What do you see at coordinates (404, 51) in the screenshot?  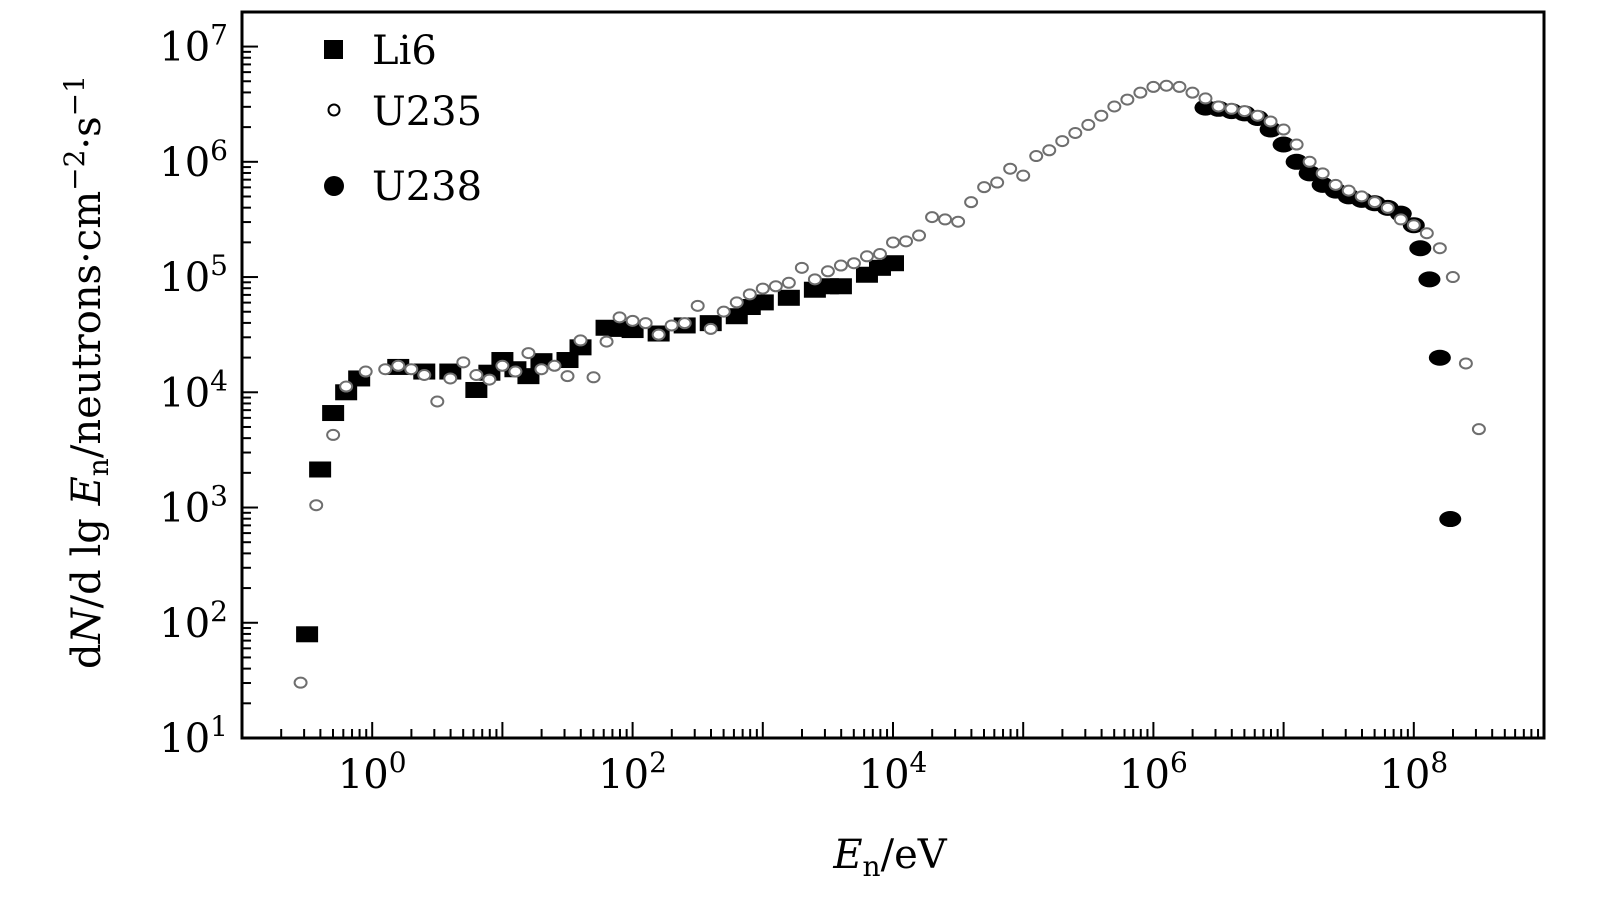 I see `legend-label-li6: Li6` at bounding box center [404, 51].